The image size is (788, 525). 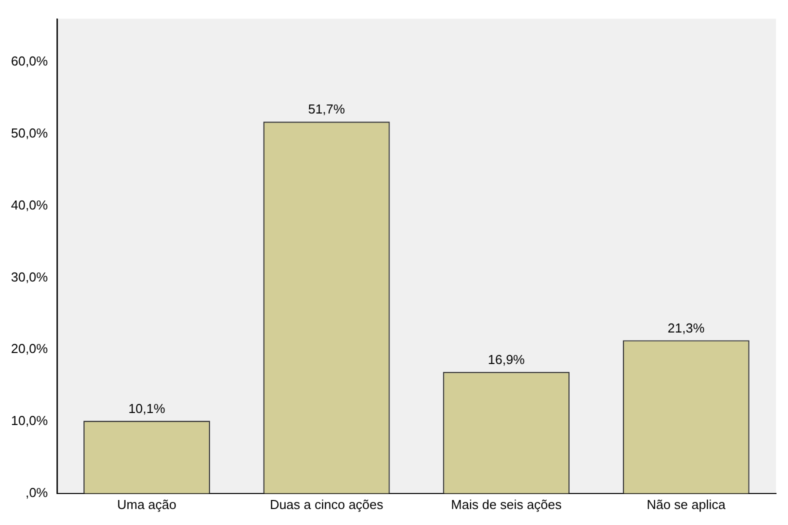 I want to click on data-label: 51,7%, so click(x=327, y=109).